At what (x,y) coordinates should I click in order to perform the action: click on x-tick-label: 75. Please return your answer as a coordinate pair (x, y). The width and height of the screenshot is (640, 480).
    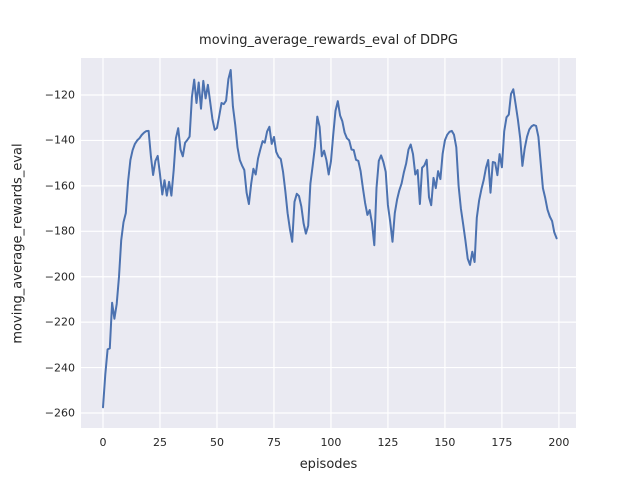
    Looking at the image, I should click on (273, 442).